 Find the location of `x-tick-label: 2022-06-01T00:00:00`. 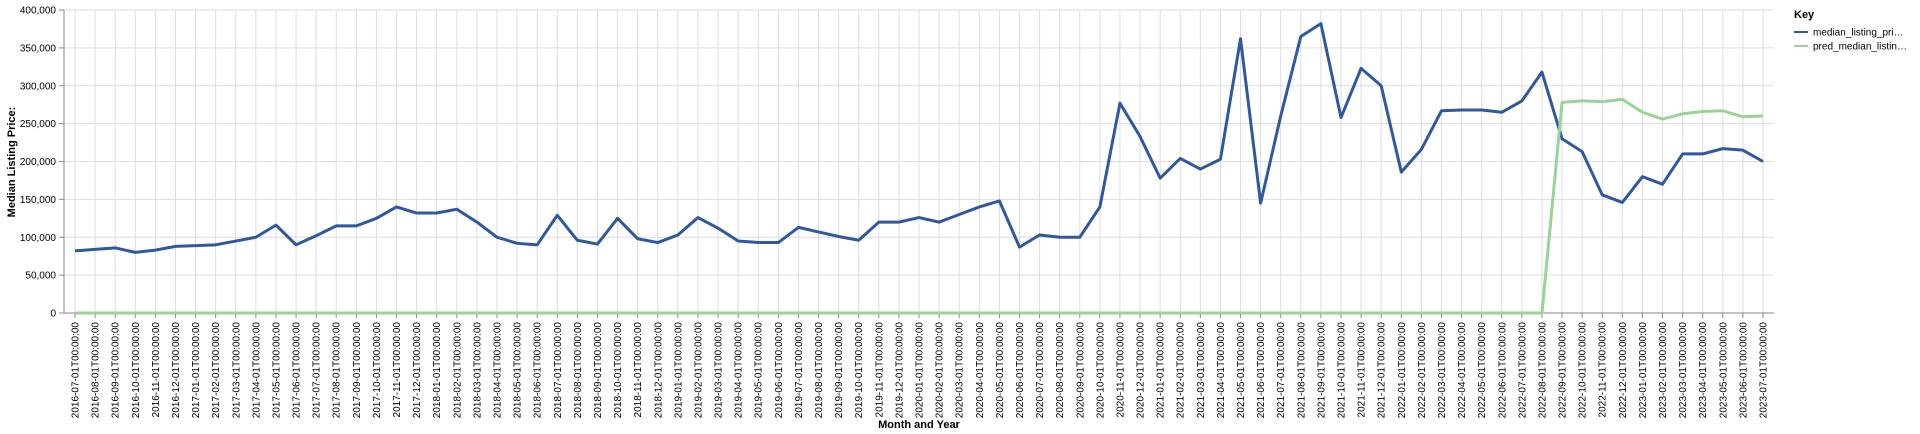

x-tick-label: 2022-06-01T00:00:00 is located at coordinates (1502, 370).